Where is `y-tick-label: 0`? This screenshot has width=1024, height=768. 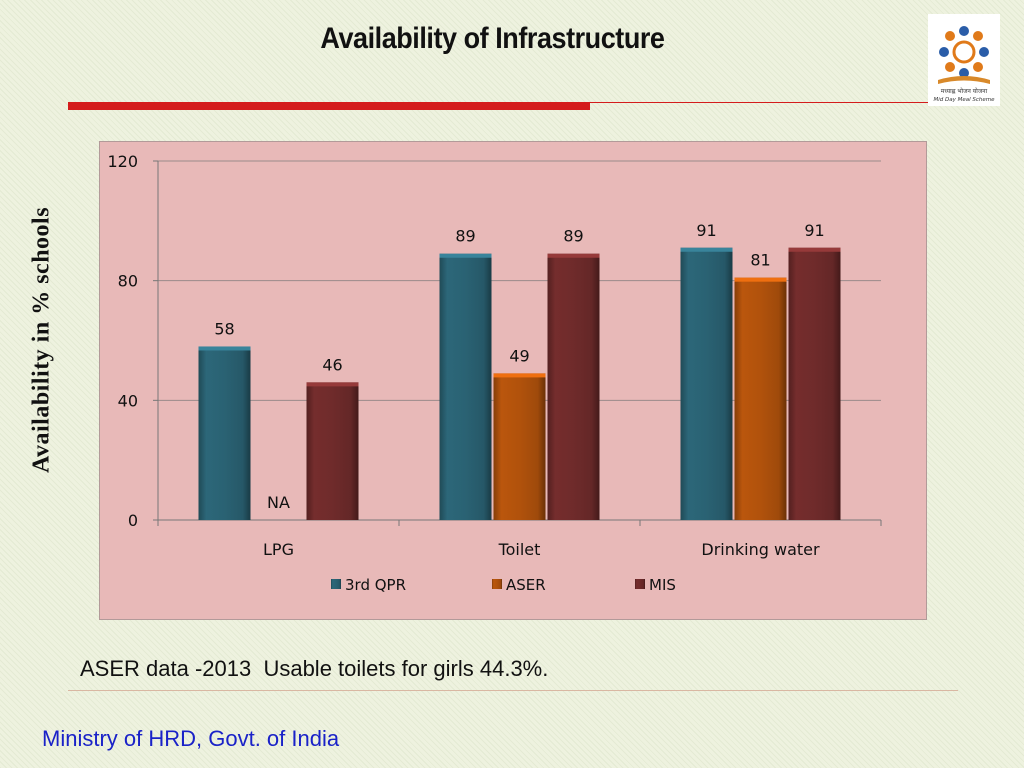
y-tick-label: 0 is located at coordinates (133, 520).